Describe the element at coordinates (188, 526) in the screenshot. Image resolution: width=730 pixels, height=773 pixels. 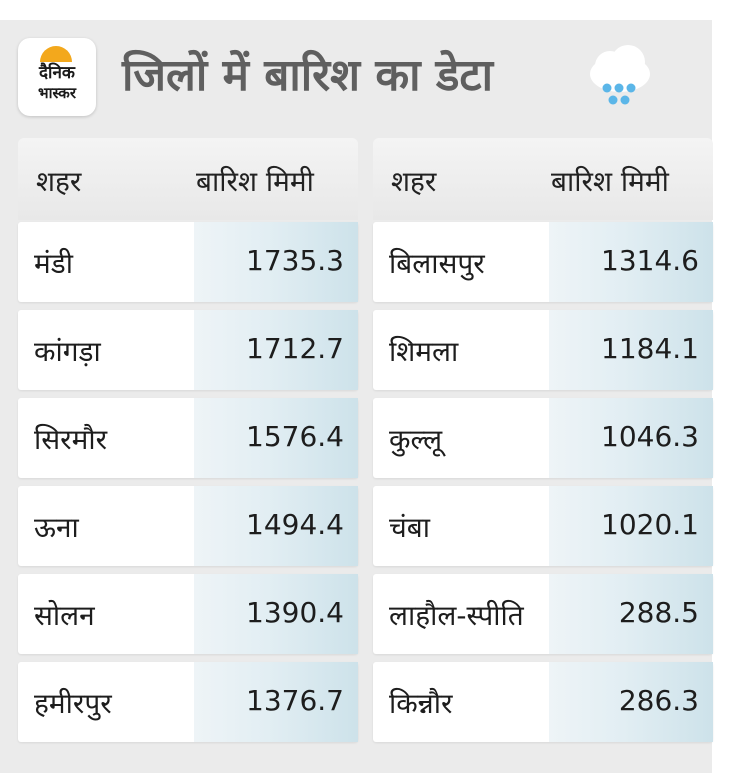
I see `table-row: ऊना 1494.4` at that location.